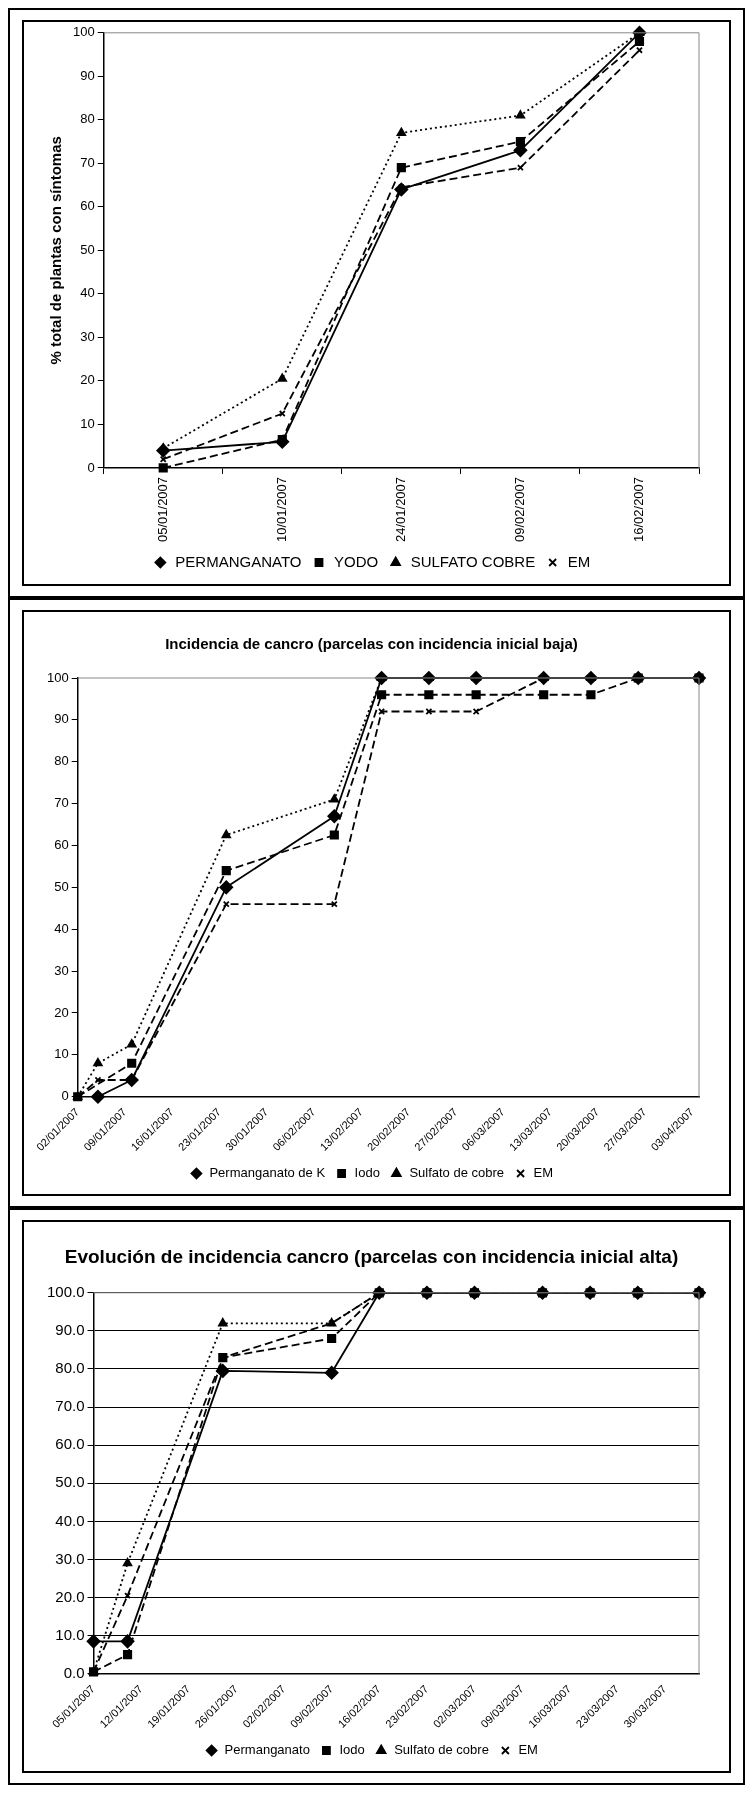  What do you see at coordinates (162, 509) in the screenshot?
I see `x-tick-label: 05/01/2007` at bounding box center [162, 509].